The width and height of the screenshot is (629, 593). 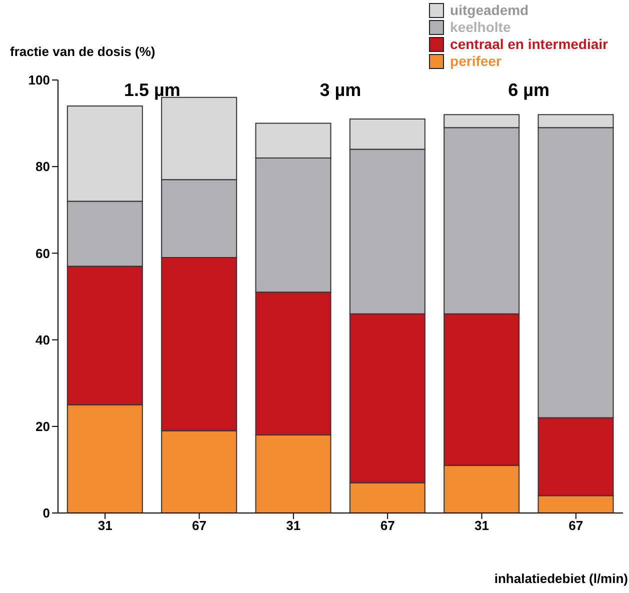 What do you see at coordinates (152, 90) in the screenshot?
I see `annotation: 1.5 µm` at bounding box center [152, 90].